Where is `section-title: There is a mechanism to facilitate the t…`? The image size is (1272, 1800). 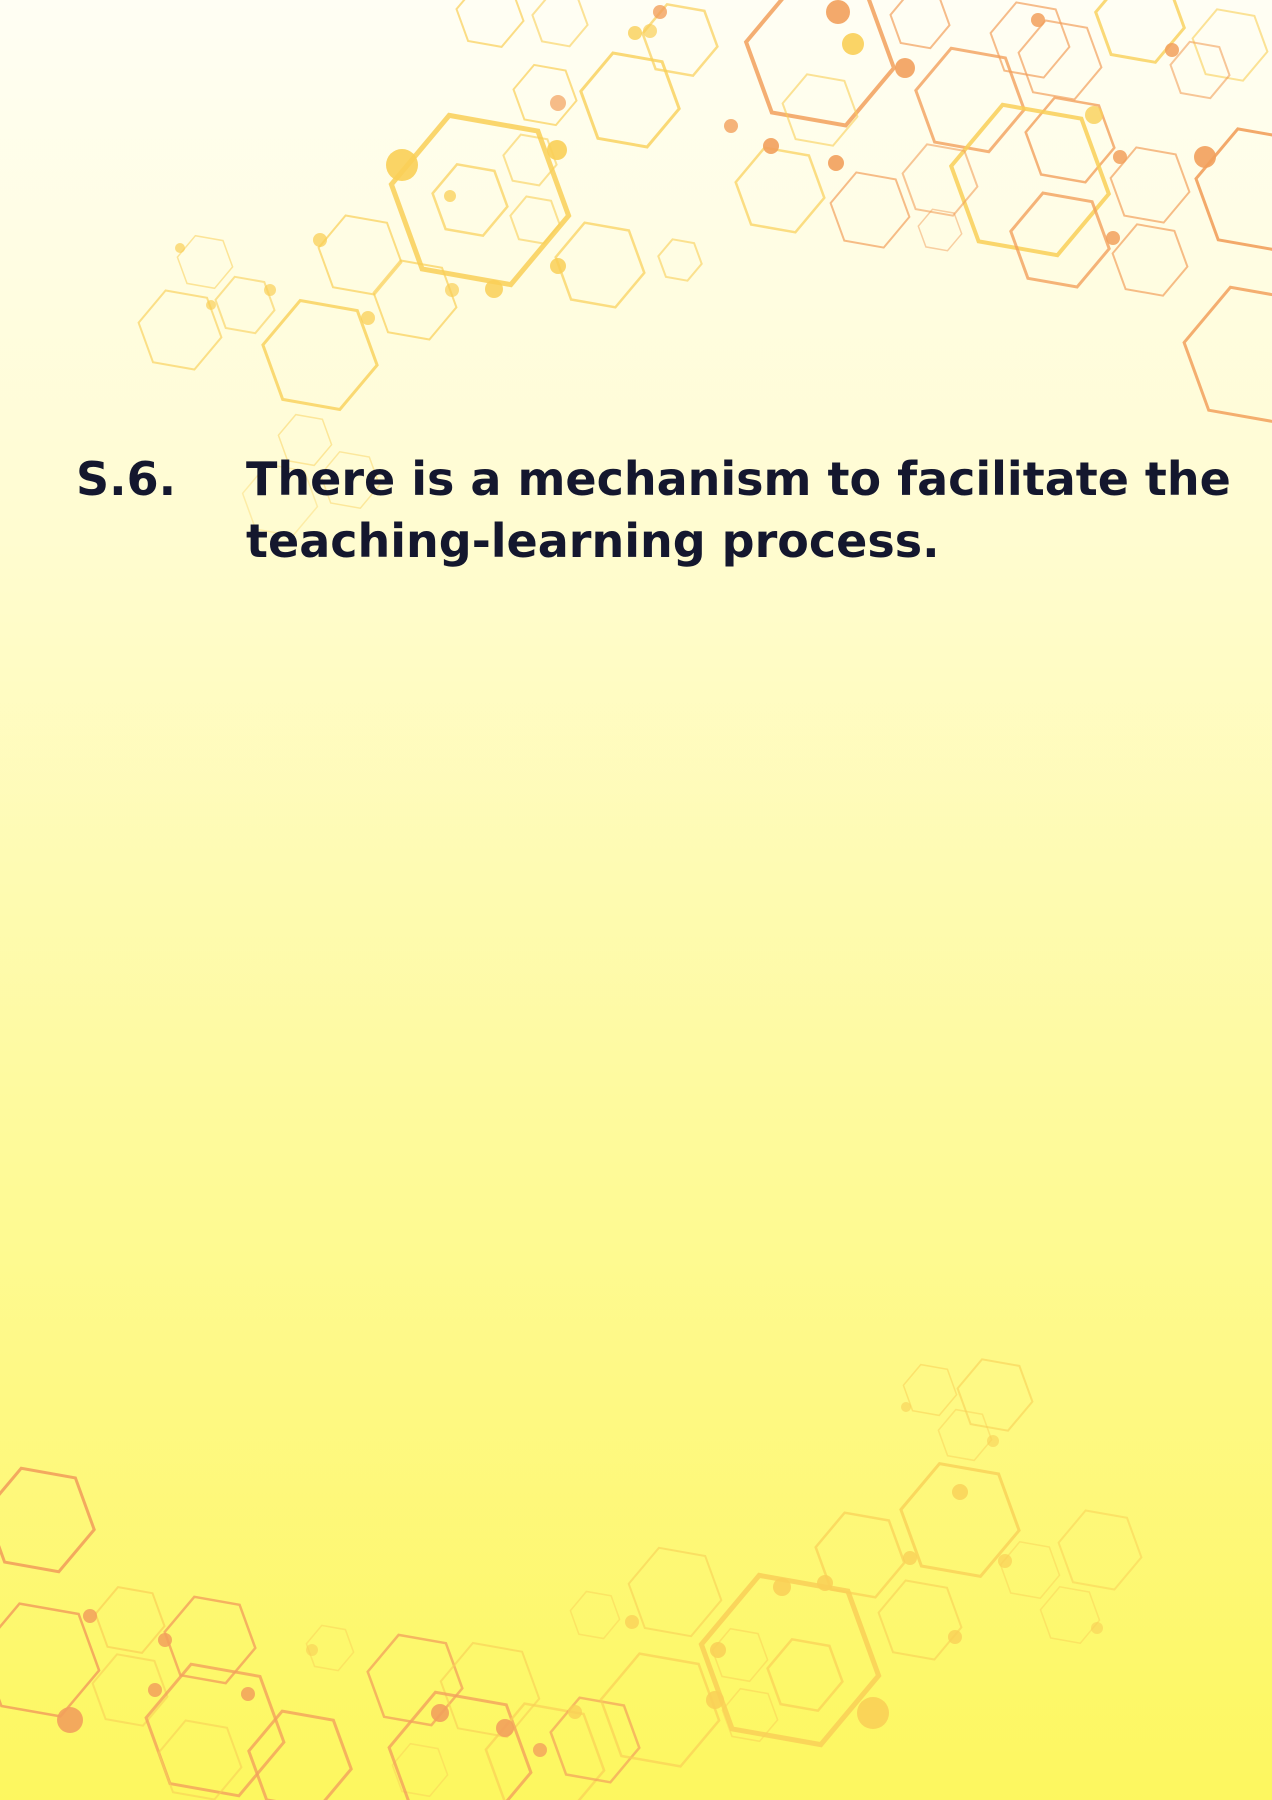 section-title: There is a mechanism to facilitate the t… is located at coordinates (746, 510).